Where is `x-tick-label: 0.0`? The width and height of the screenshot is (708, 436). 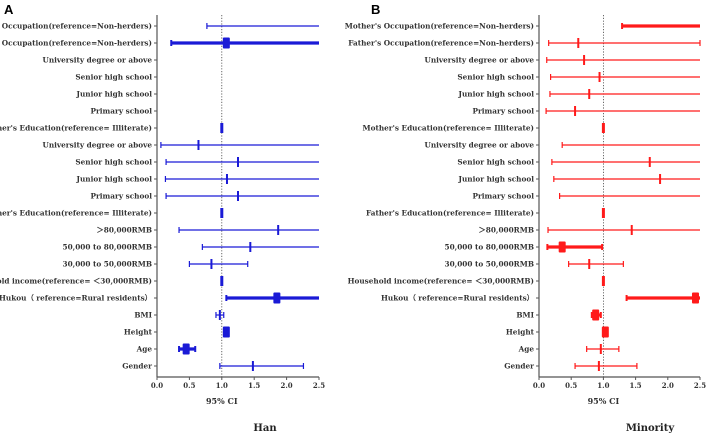 x-tick-label: 0.0 is located at coordinates (157, 385).